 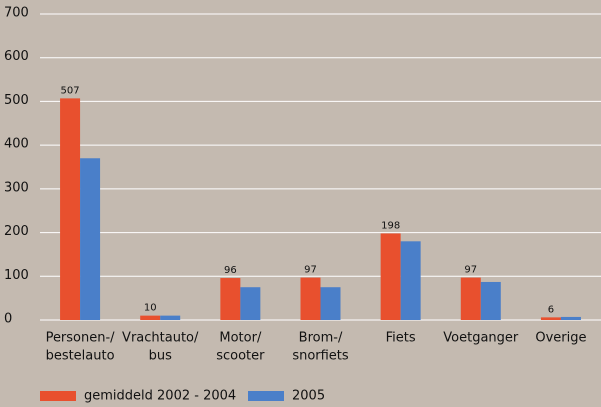 What do you see at coordinates (16, 100) in the screenshot?
I see `y-tick-label: 500` at bounding box center [16, 100].